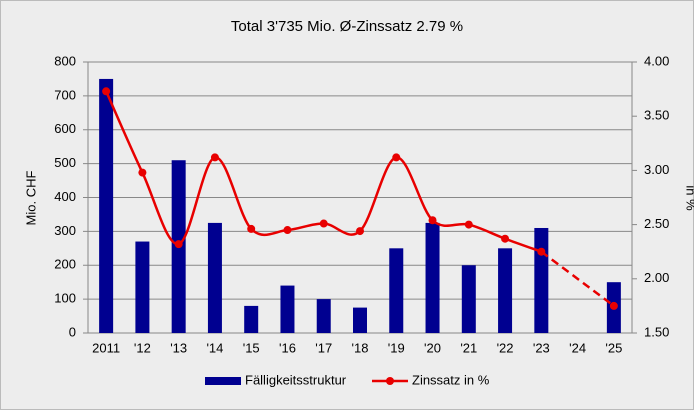 The height and width of the screenshot is (410, 694). What do you see at coordinates (656, 331) in the screenshot?
I see `y2-tick-label: 1.50` at bounding box center [656, 331].